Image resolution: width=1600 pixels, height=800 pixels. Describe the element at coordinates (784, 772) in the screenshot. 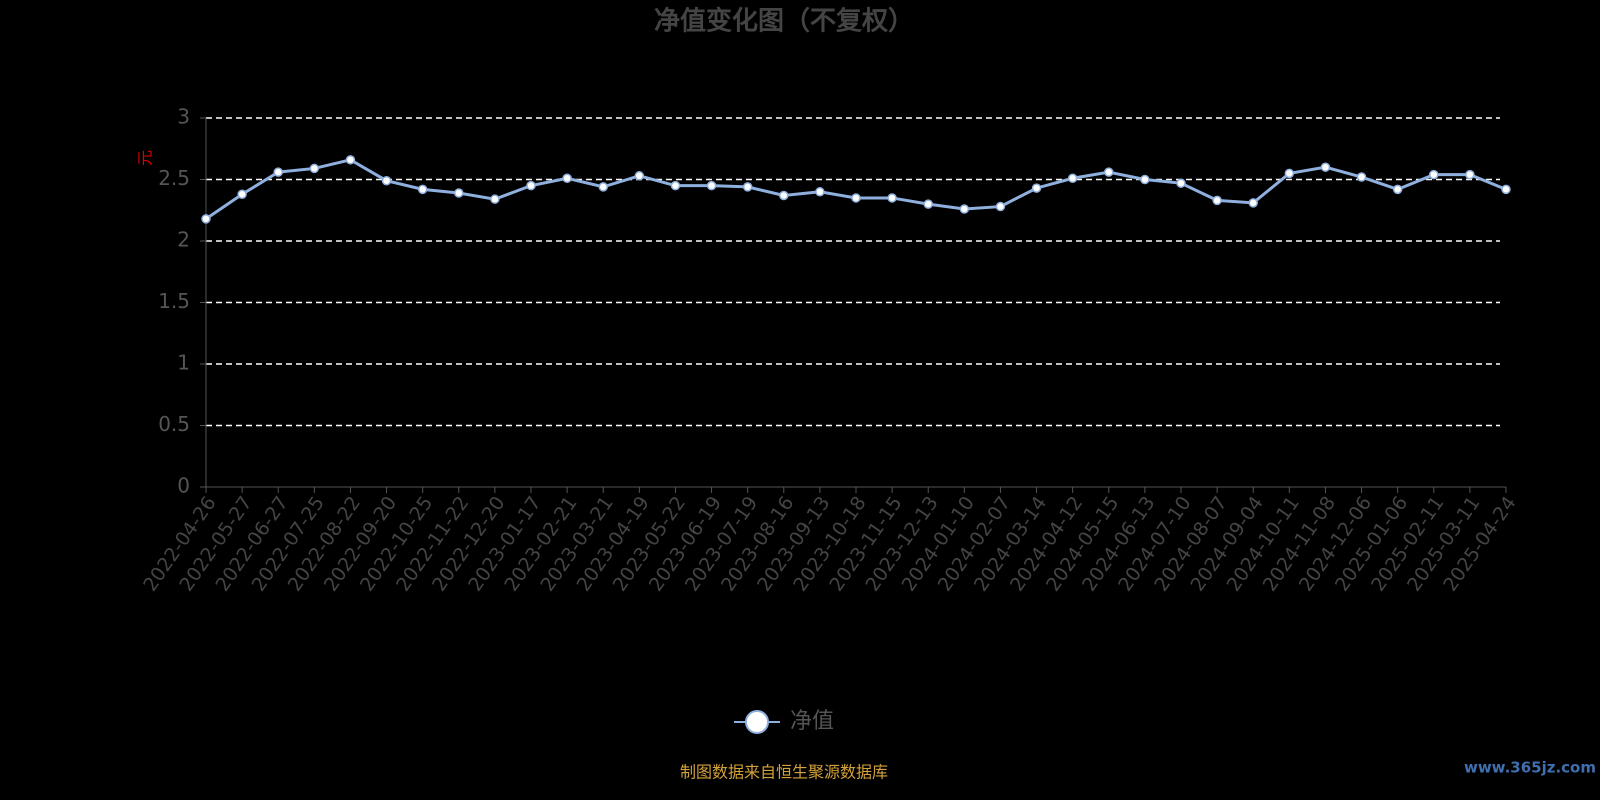

I see `source-note: 制图数据来自恒生聚源数据库` at that location.